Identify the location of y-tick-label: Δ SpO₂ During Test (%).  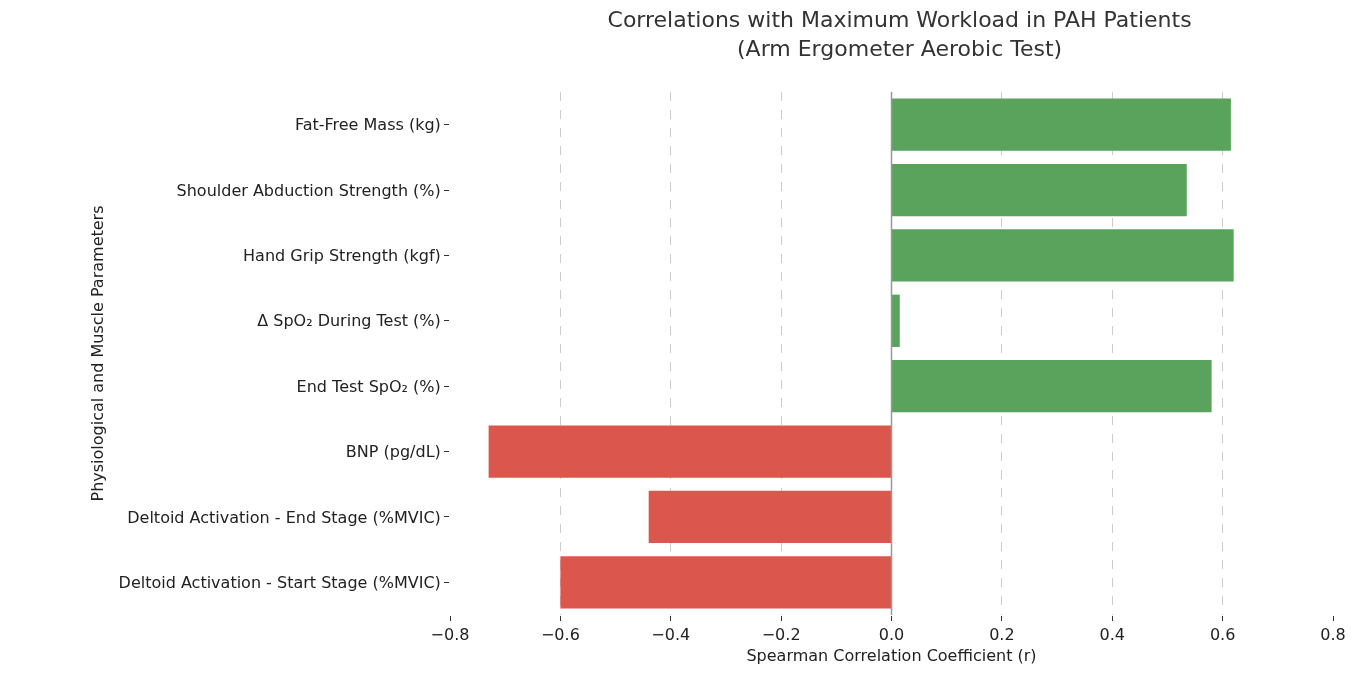
(349, 321).